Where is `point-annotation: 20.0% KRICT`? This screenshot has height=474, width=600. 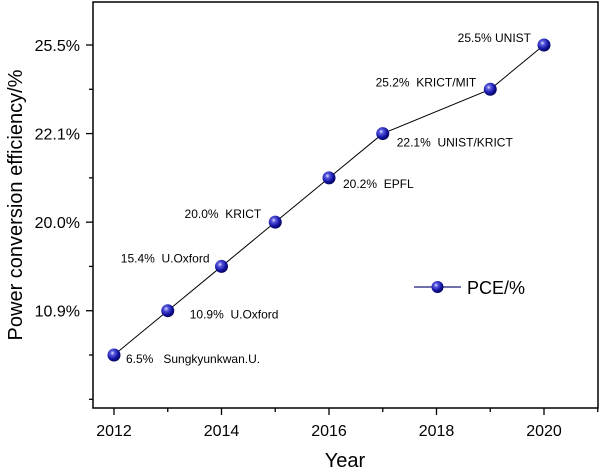 point-annotation: 20.0% KRICT is located at coordinates (223, 214).